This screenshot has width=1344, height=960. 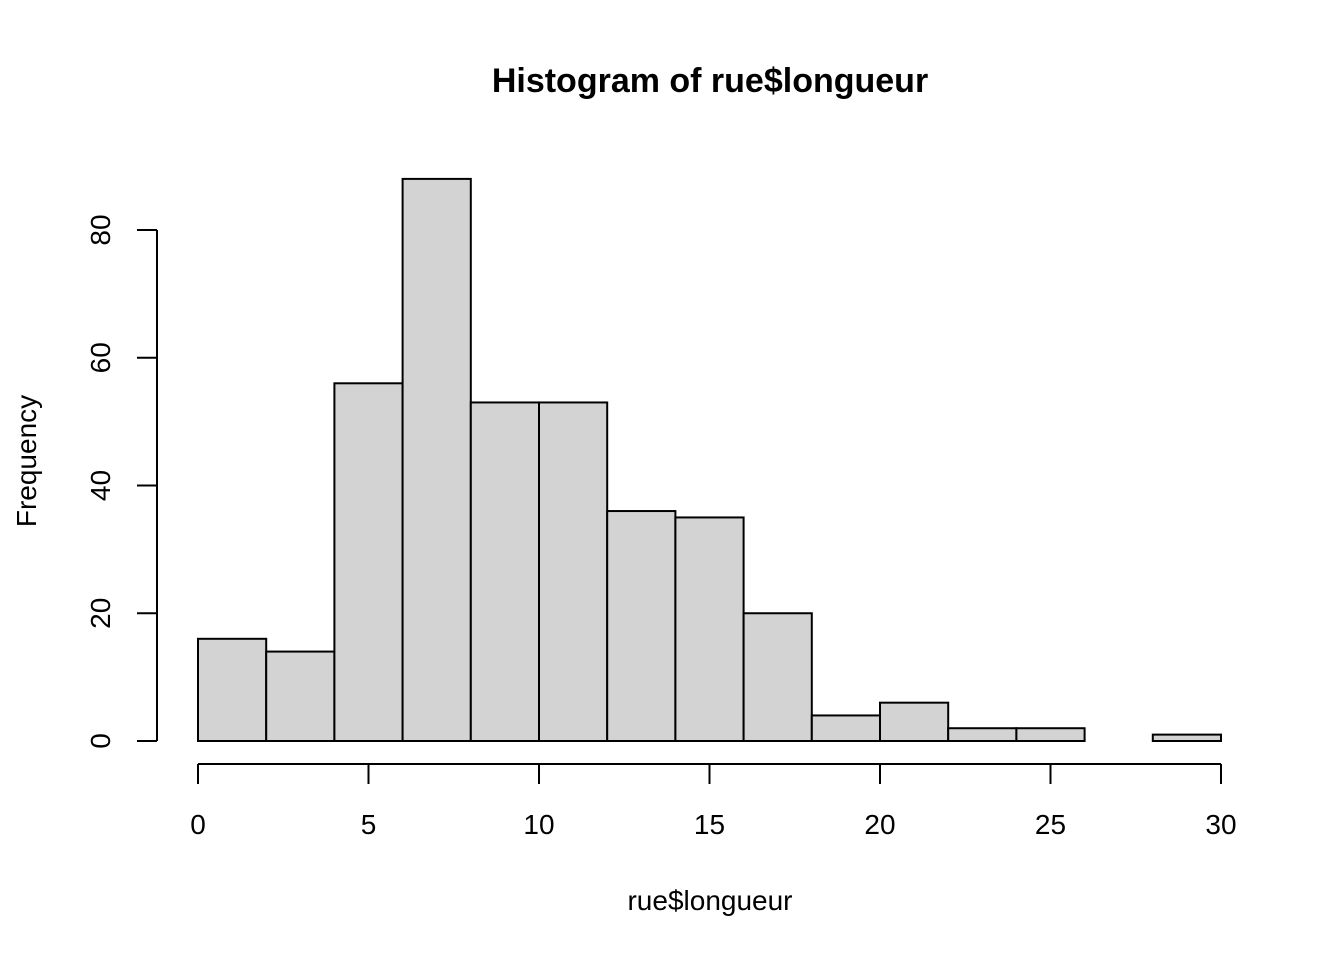 What do you see at coordinates (1220, 824) in the screenshot?
I see `x-tick-label-30: 30` at bounding box center [1220, 824].